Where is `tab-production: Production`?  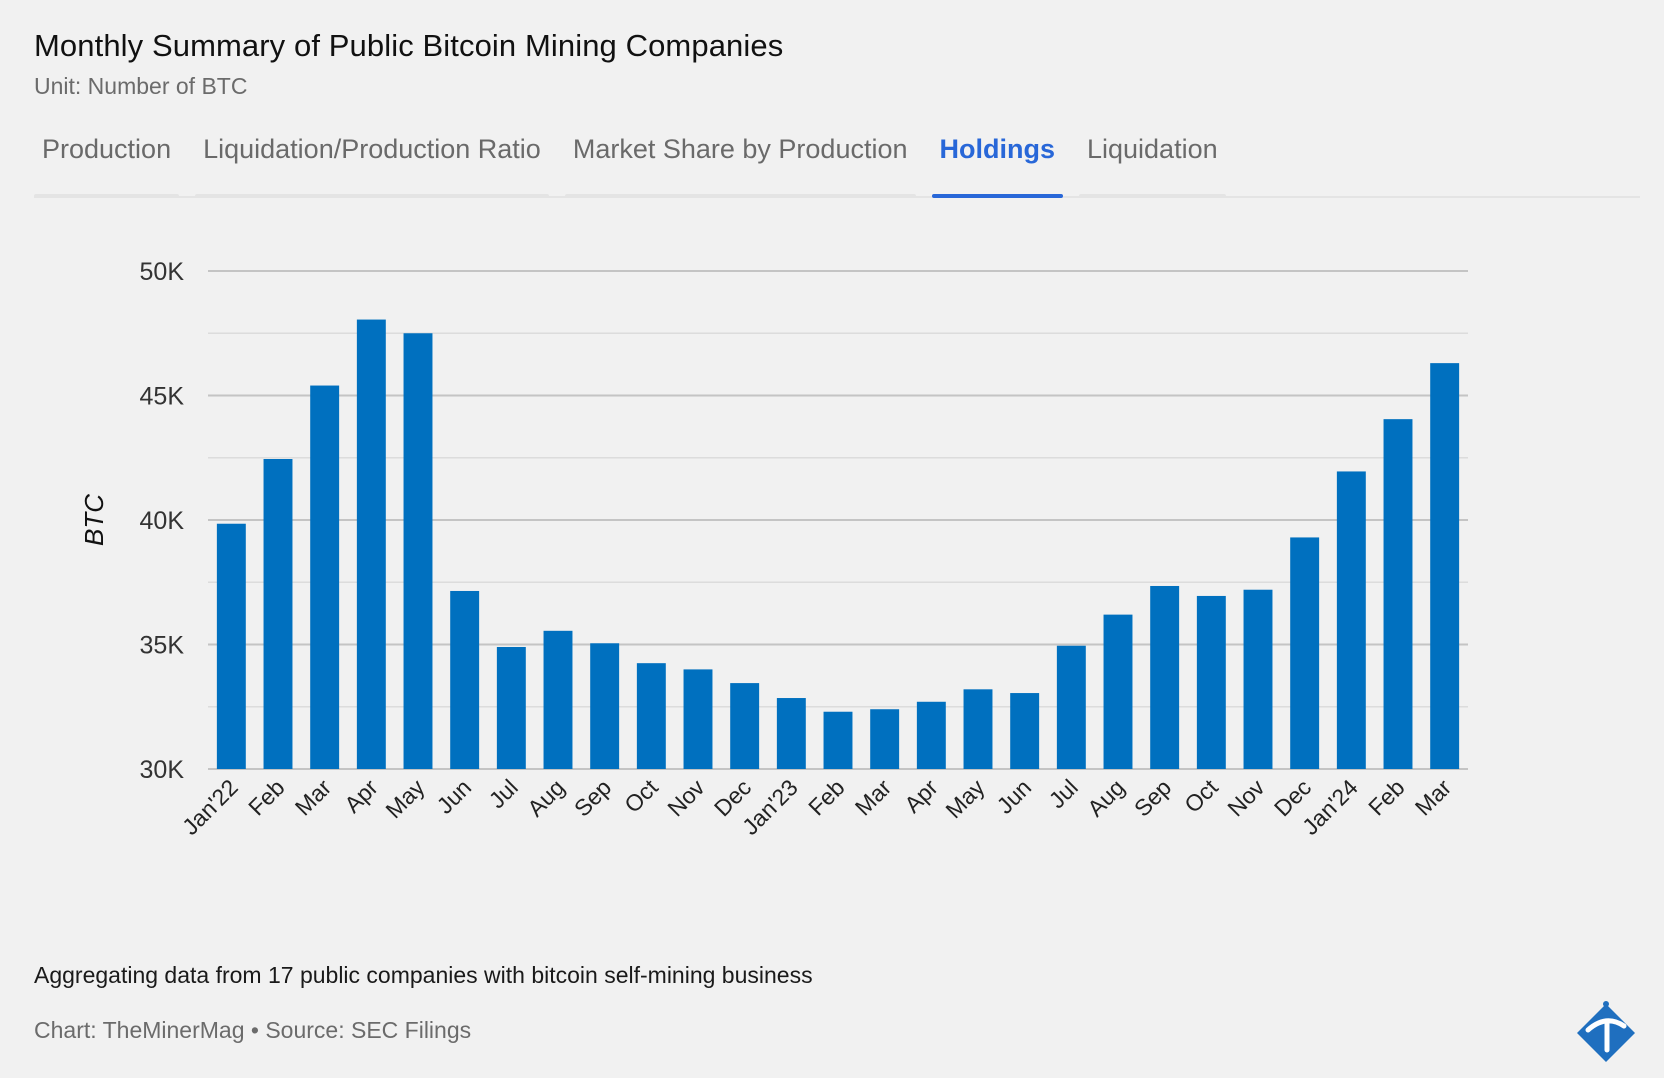 tab-production: Production is located at coordinates (107, 158).